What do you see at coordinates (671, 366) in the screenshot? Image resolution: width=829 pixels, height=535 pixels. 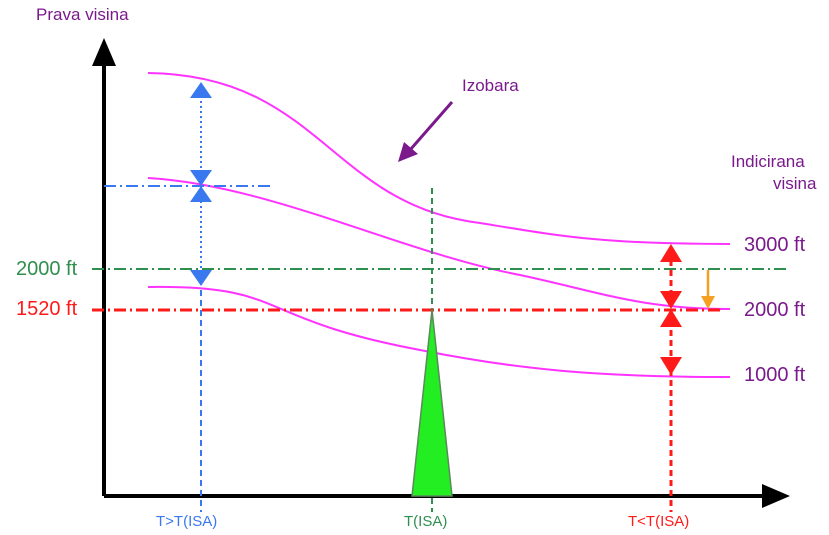 I see `cold-arrow-down-bottom` at bounding box center [671, 366].